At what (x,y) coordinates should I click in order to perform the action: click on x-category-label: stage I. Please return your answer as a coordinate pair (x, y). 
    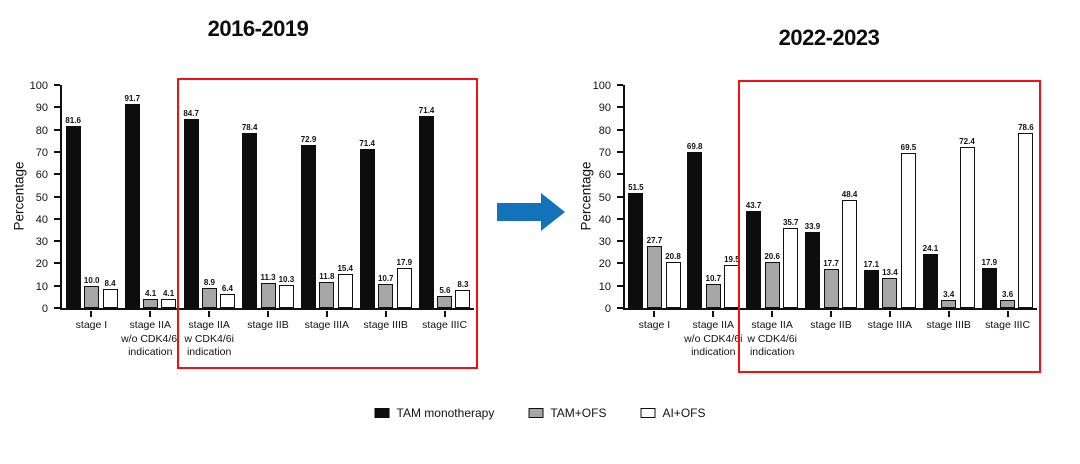
    Looking at the image, I should click on (91, 325).